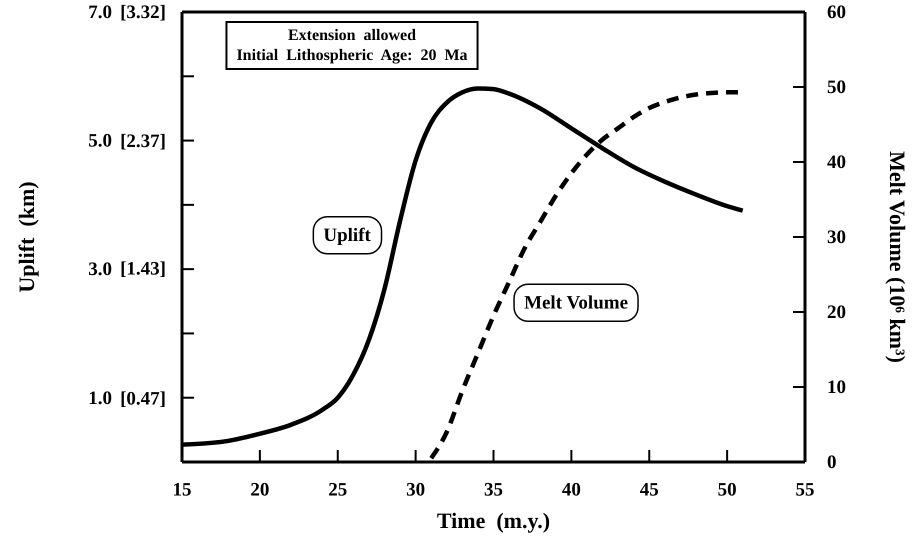  I want to click on y2-tick-label: 20, so click(836, 313).